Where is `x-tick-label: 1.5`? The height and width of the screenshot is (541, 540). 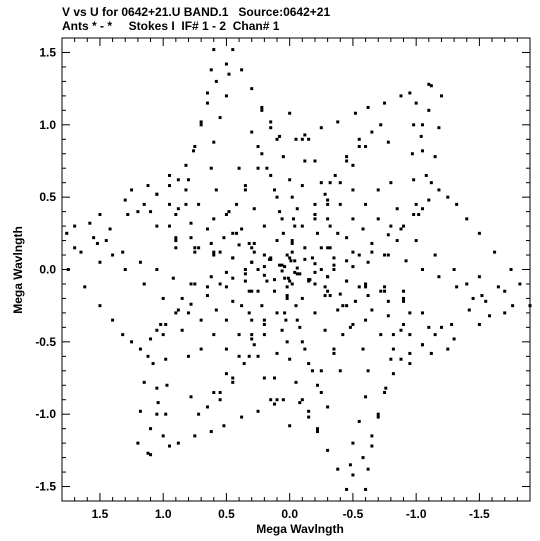 x-tick-label: 1.5 is located at coordinates (100, 514).